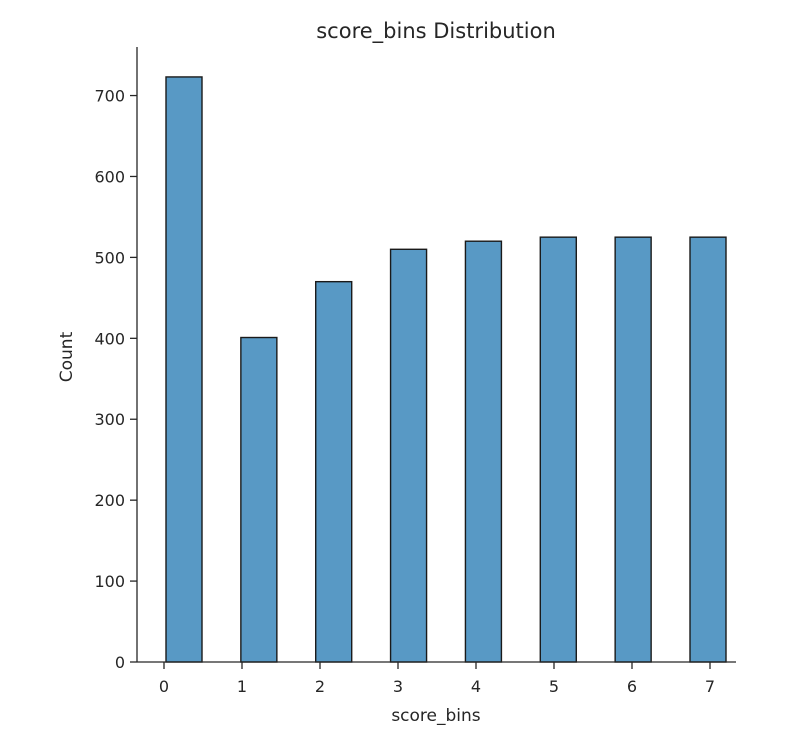  Describe the element at coordinates (109, 257) in the screenshot. I see `y-tick-label-500: 500` at that location.